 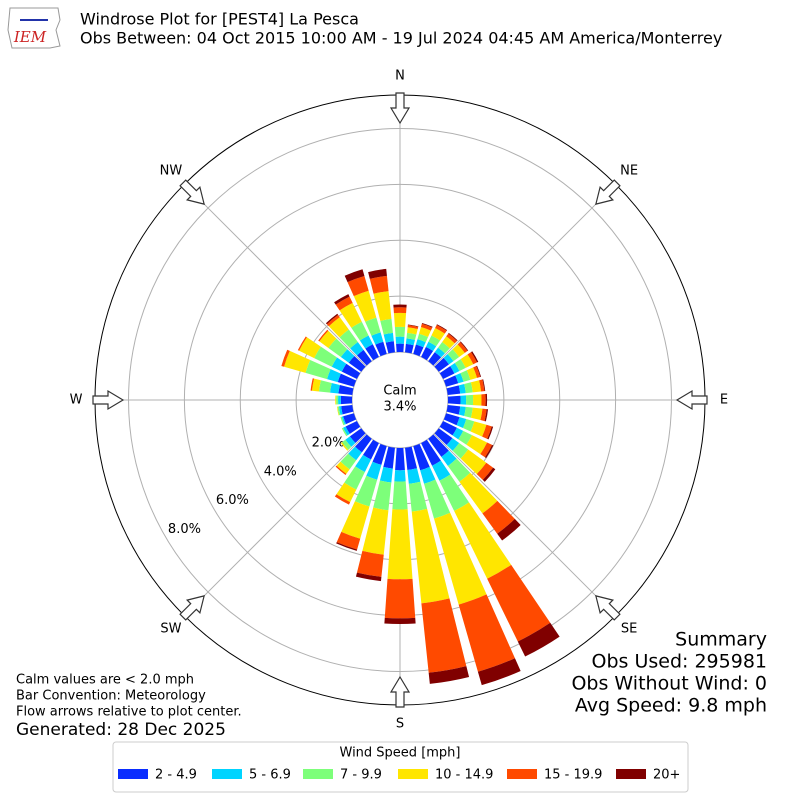 I want to click on x-tick-label: W, so click(x=76, y=400).